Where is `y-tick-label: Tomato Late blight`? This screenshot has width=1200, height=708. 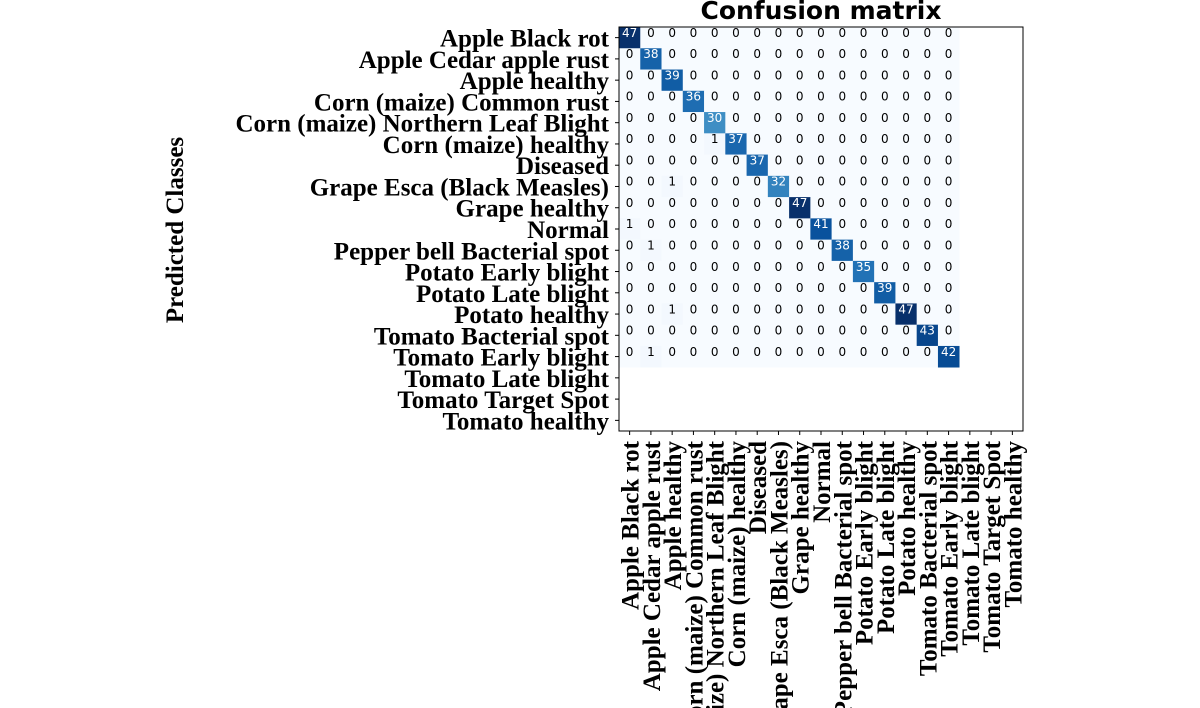 y-tick-label: Tomato Late blight is located at coordinates (506, 379).